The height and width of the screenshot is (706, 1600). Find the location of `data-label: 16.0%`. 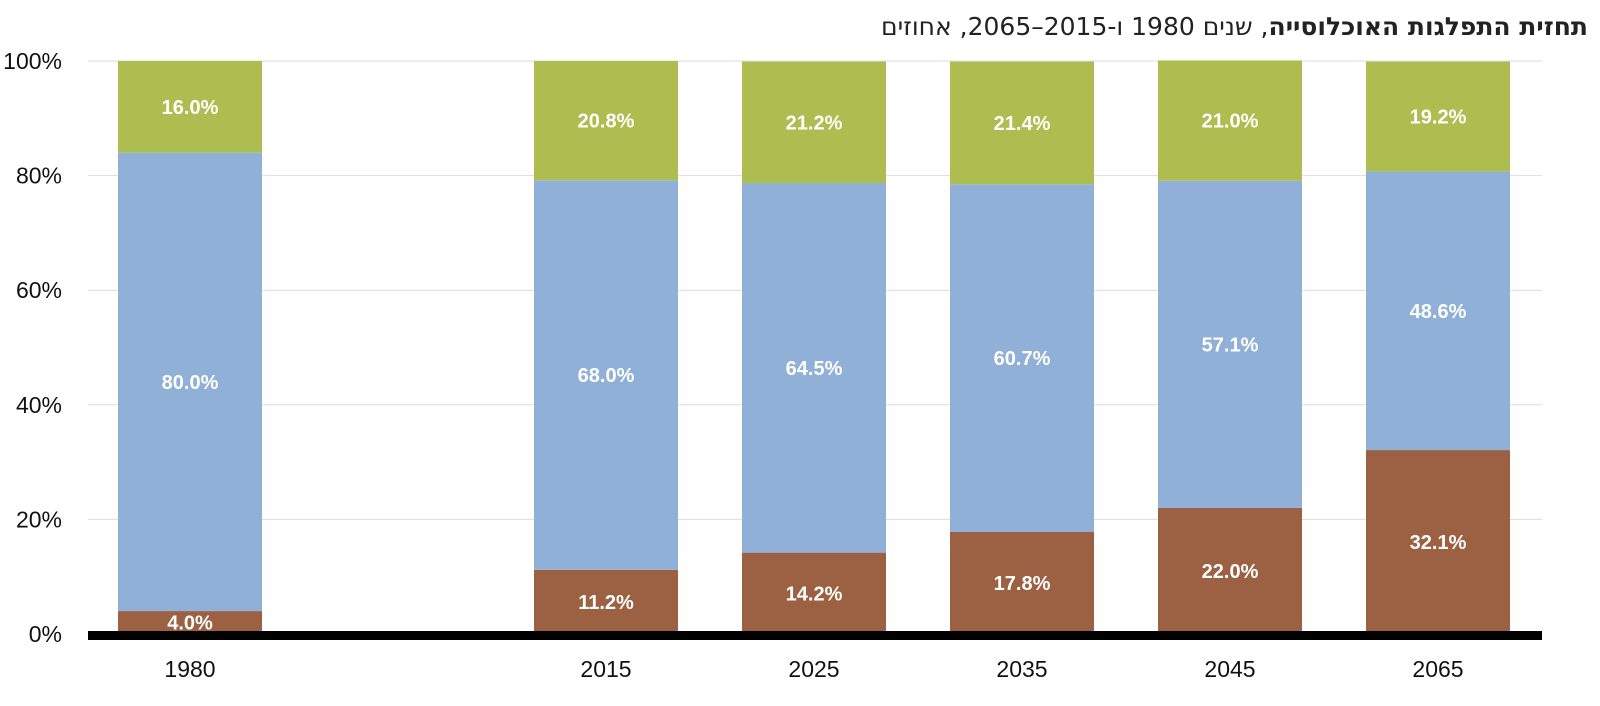

data-label: 16.0% is located at coordinates (190, 108).